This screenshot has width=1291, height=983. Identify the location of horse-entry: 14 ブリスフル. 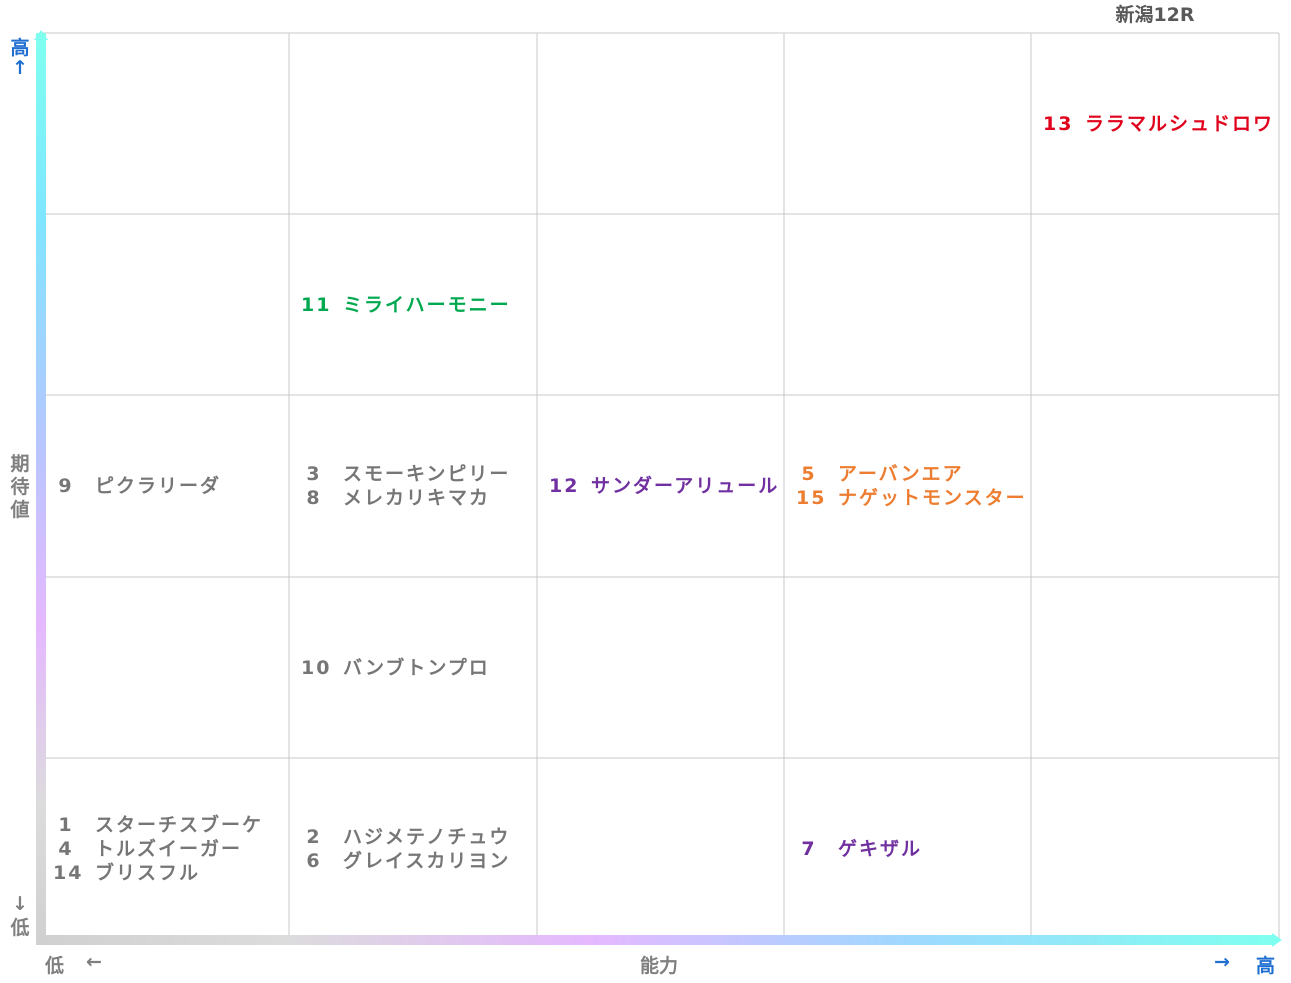
(126, 873).